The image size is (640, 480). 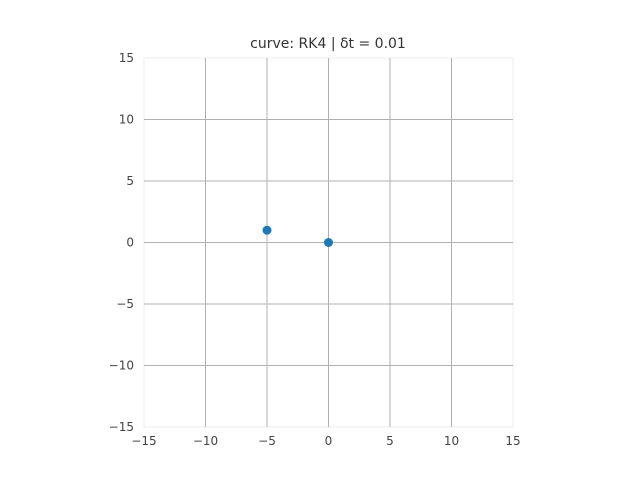 I want to click on x-axis-ticks: −15 −10 −5 0 5 10 15, so click(x=325, y=441).